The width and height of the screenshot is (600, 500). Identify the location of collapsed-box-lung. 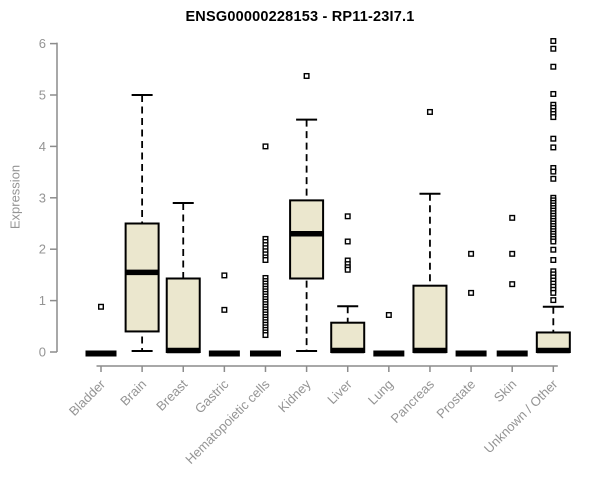
(389, 353).